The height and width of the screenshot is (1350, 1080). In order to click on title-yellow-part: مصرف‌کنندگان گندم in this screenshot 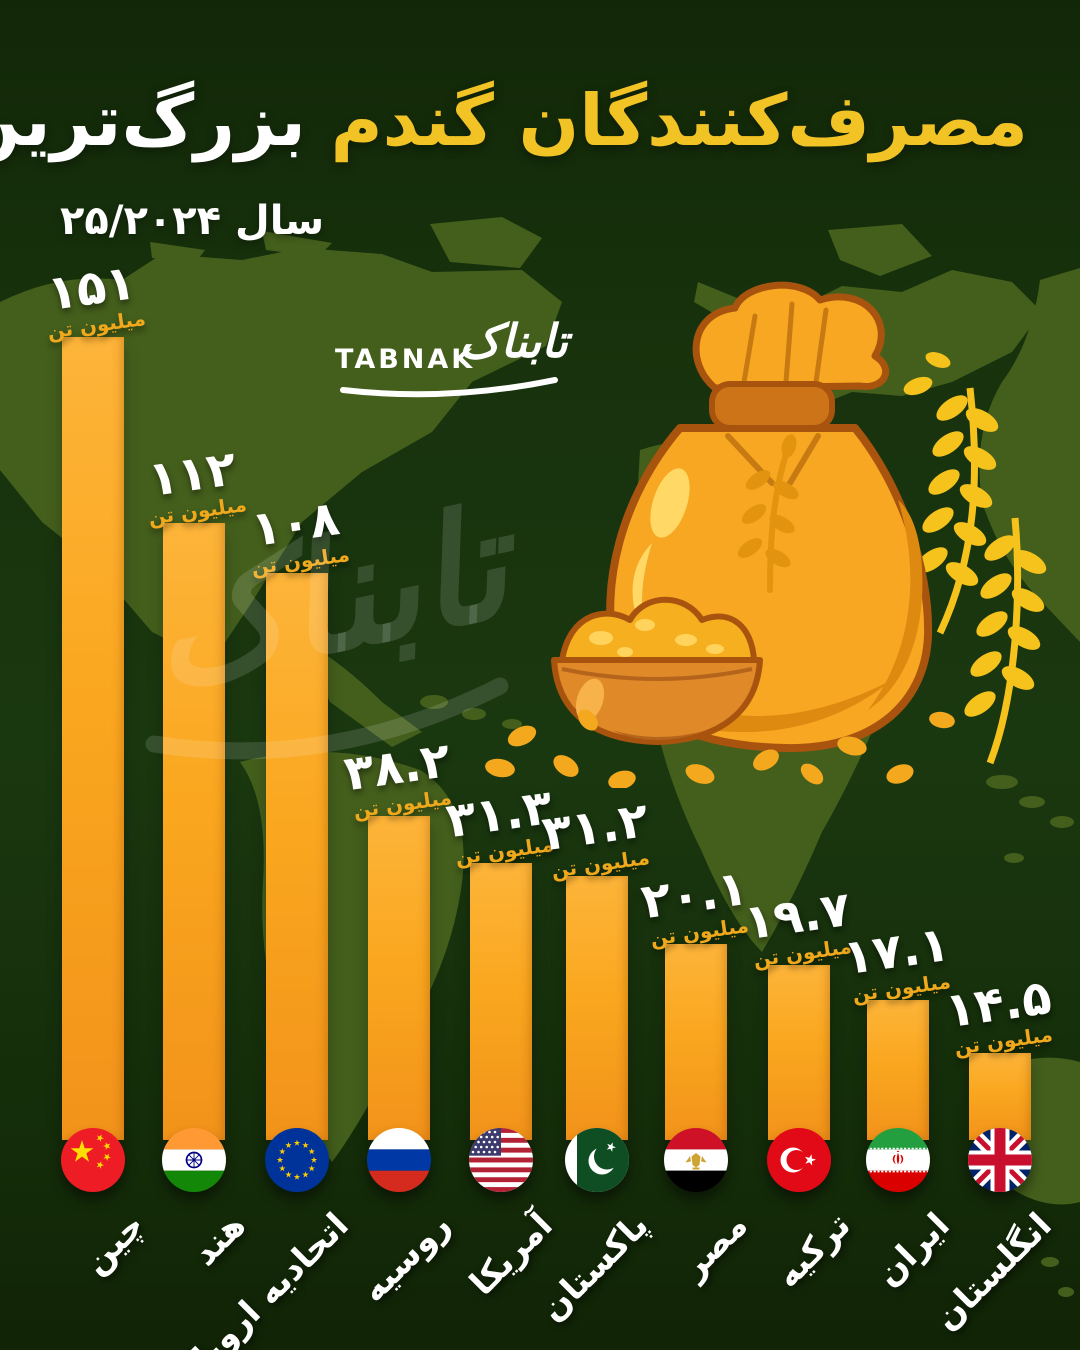, I will do `click(679, 120)`.